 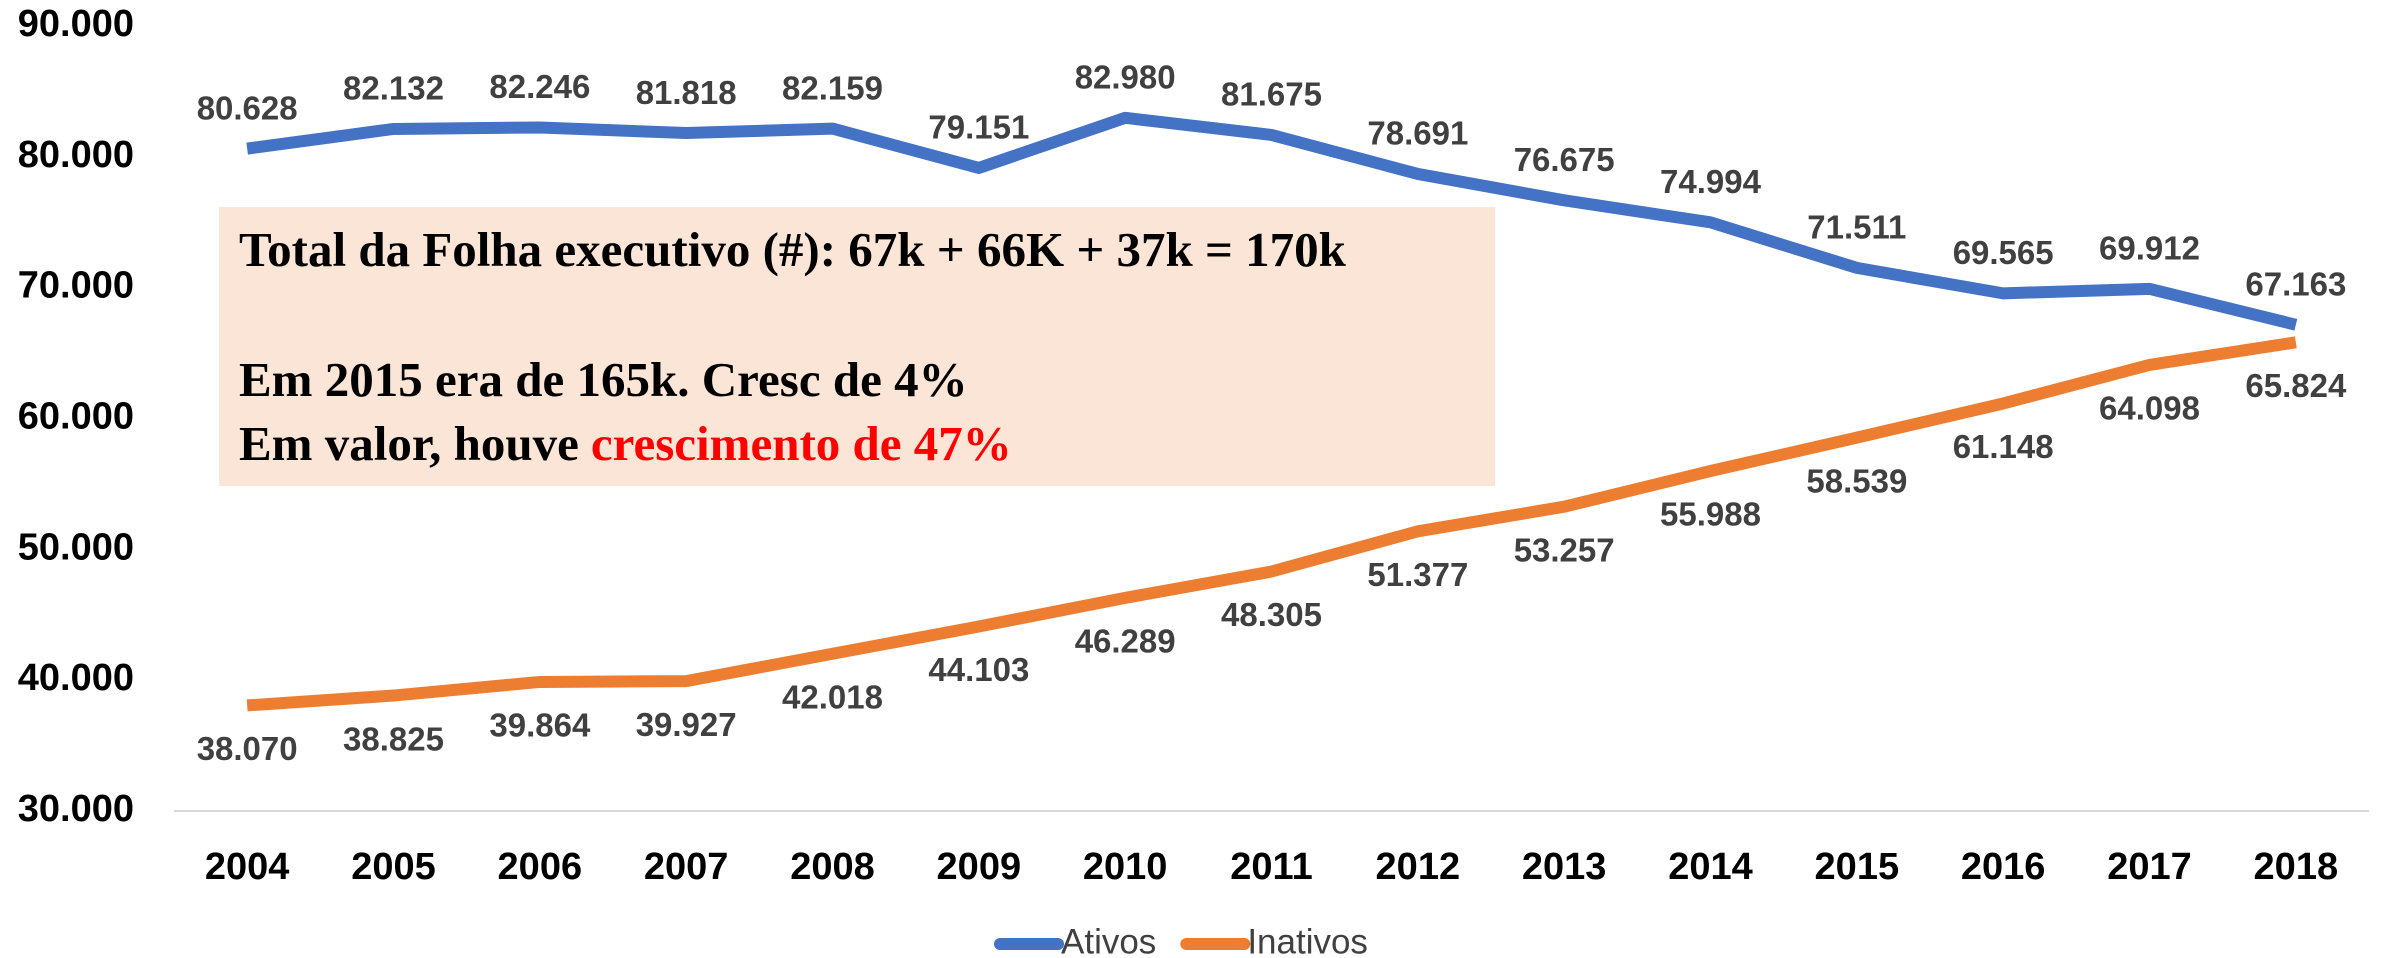 I want to click on data-label: 38.825, so click(x=393, y=738).